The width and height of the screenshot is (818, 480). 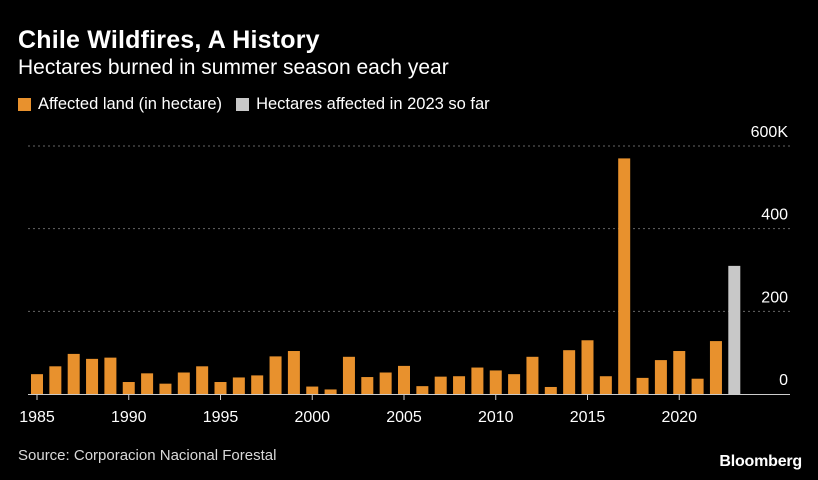 I want to click on bar-1993, so click(x=183, y=383).